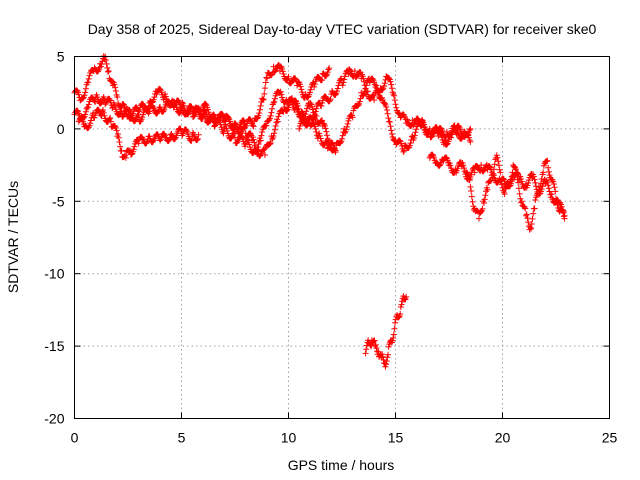 The image size is (640, 480). I want to click on series-track-h, so click(386, 331).